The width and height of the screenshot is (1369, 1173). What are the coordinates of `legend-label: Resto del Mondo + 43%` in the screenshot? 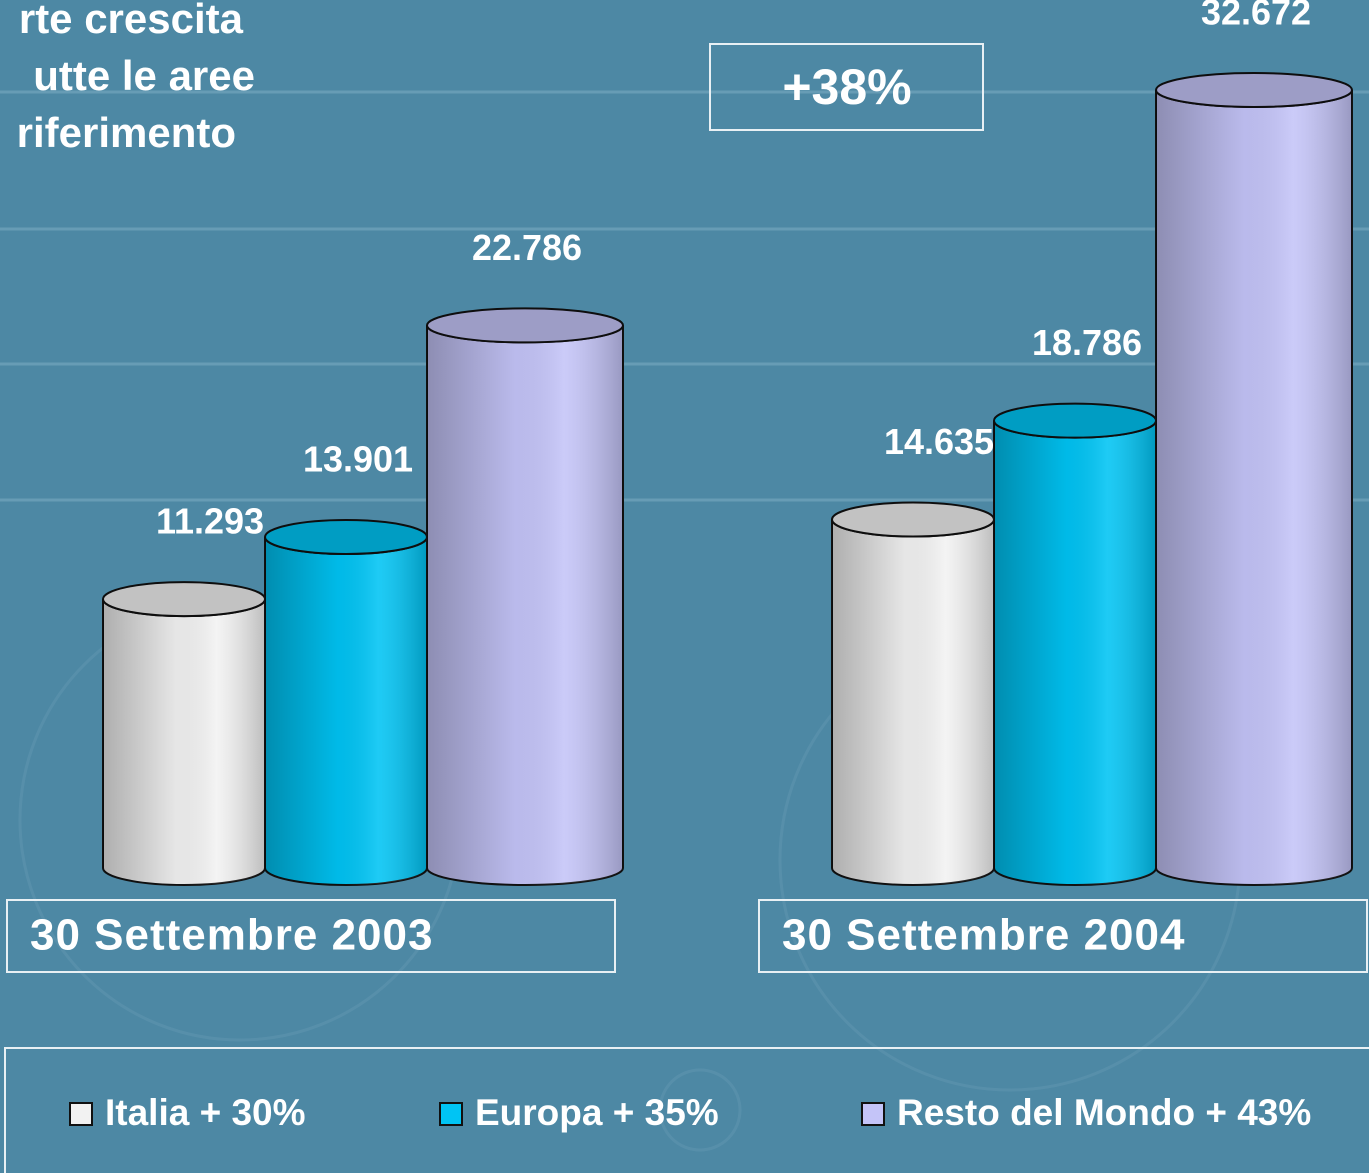 It's located at (1104, 1112).